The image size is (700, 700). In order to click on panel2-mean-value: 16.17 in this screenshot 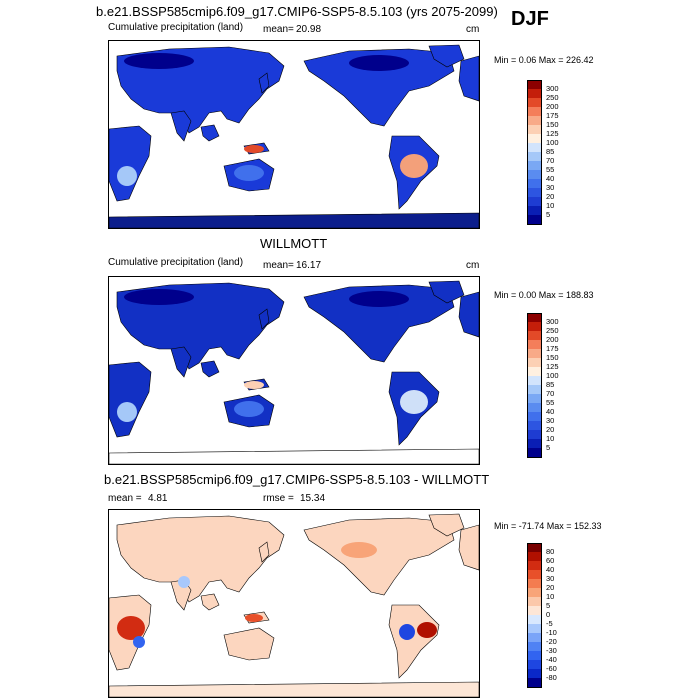, I will do `click(309, 265)`.